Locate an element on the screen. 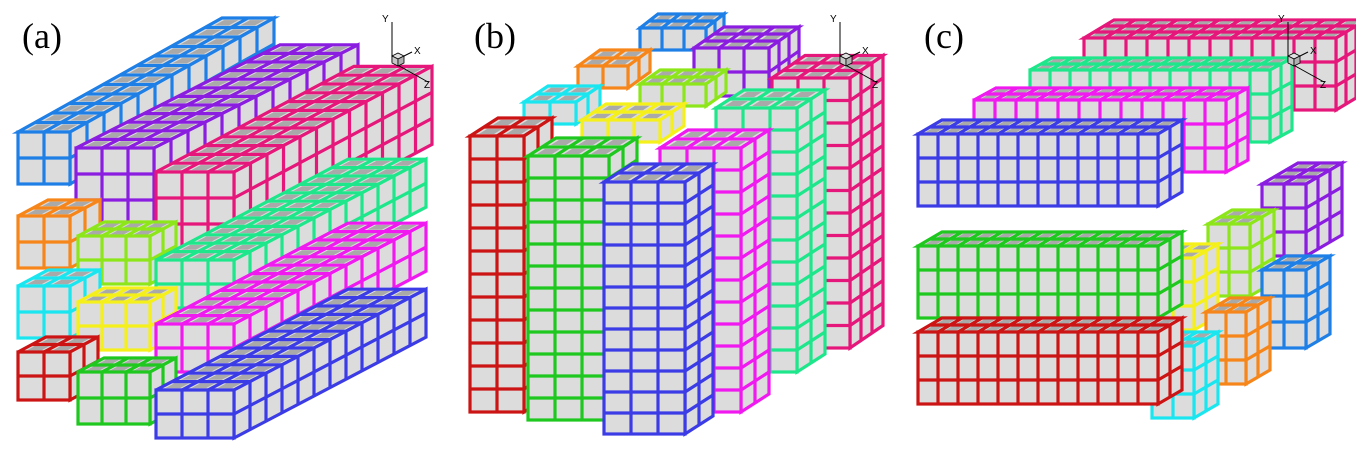 Image resolution: width=1356 pixels, height=456 pixels. block-yellow-cube is located at coordinates (633, 123).